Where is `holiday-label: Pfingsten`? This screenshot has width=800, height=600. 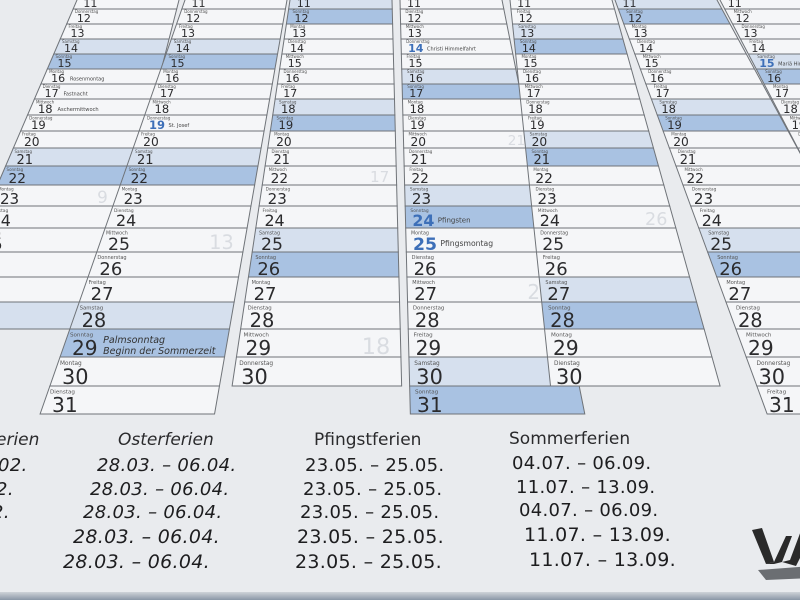
holiday-label: Pfingsten is located at coordinates (454, 220).